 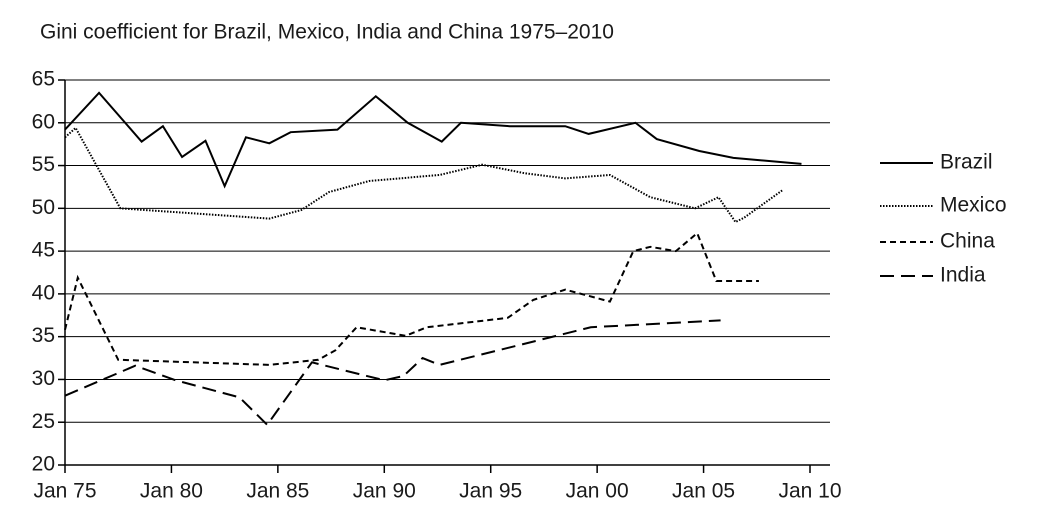 I want to click on x-tick-label: Jan 00, so click(x=597, y=491).